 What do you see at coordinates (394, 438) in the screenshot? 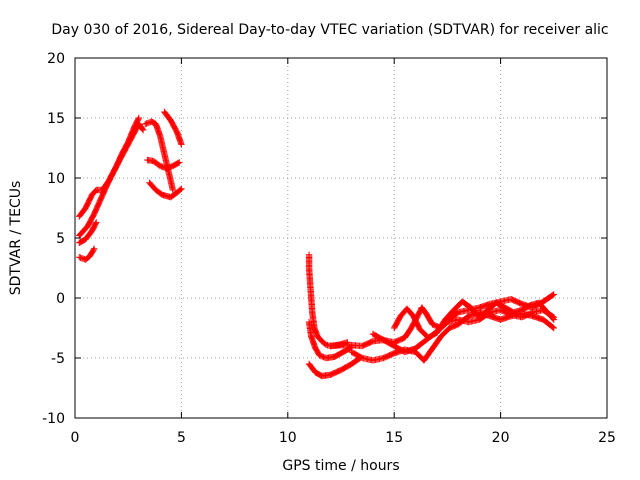
I see `x-tick-label: 15` at bounding box center [394, 438].